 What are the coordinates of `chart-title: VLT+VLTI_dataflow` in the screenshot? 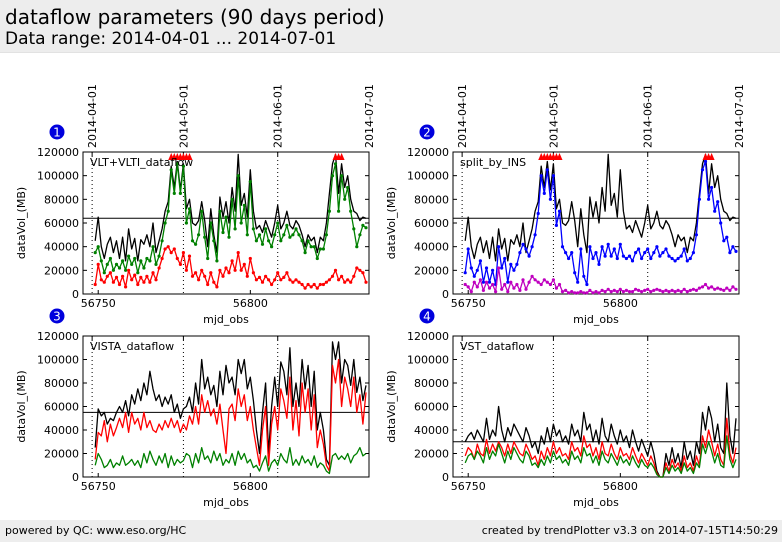 It's located at (141, 162).